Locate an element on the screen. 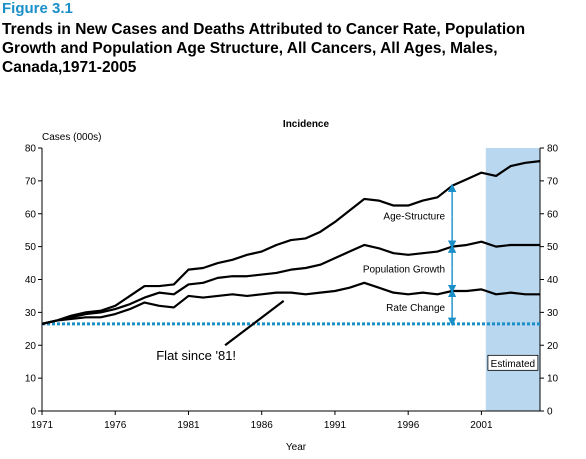 The image size is (586, 459). component-label: Rate Change is located at coordinates (415, 308).